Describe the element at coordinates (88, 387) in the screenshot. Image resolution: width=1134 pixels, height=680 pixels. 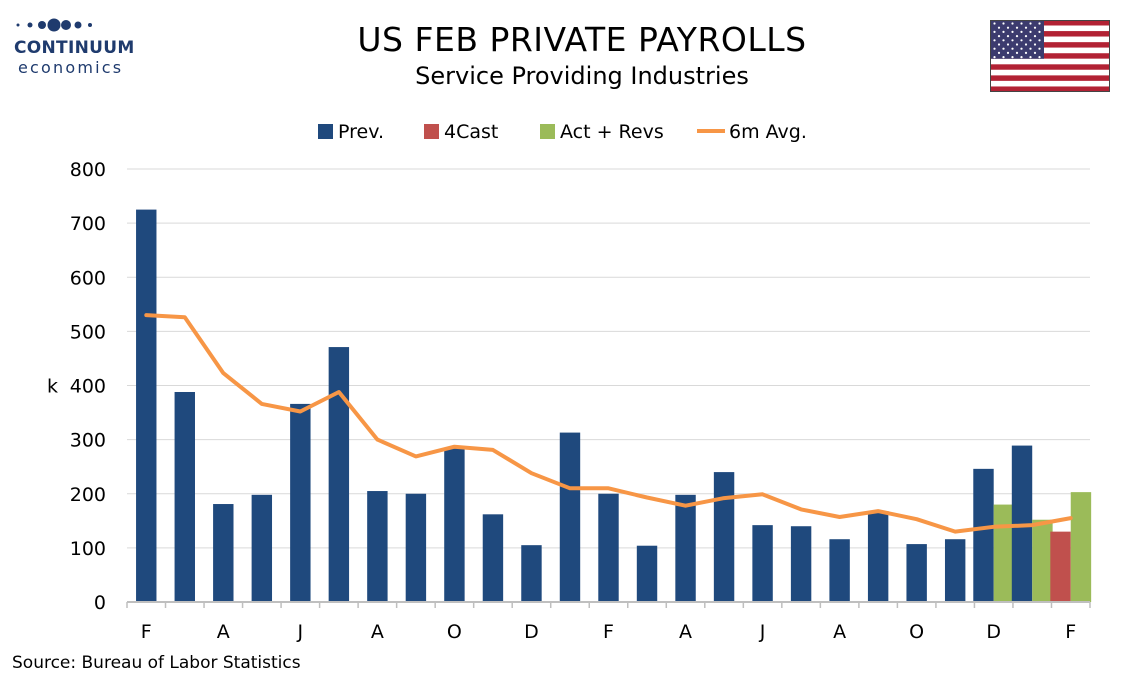
I see `y-tick-label: 400` at that location.